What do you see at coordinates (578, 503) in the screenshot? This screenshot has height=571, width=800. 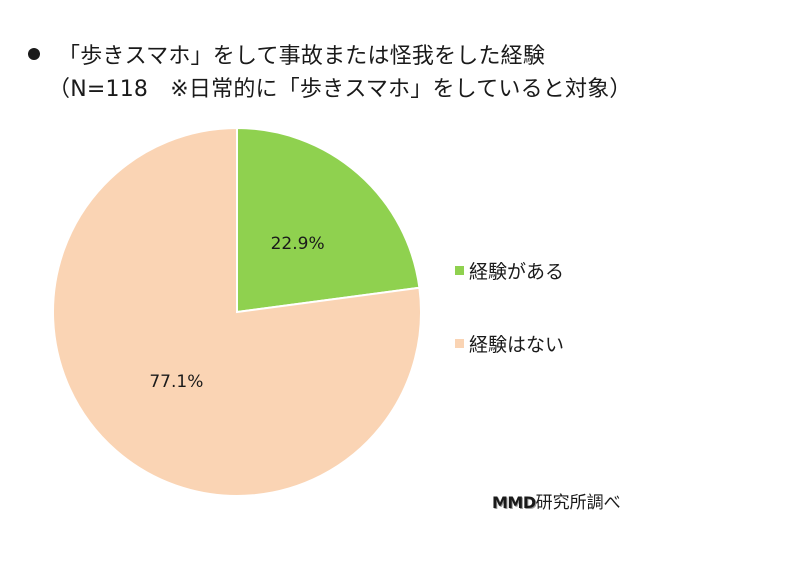 I see `source-suffix: 研究所調べ` at bounding box center [578, 503].